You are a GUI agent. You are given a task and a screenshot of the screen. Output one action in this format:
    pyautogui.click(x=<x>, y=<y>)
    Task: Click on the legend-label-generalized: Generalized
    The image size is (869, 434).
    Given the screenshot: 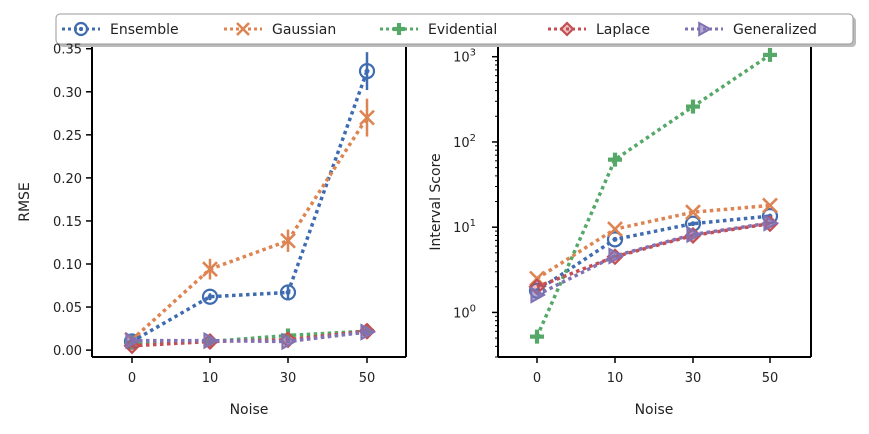 What is the action you would take?
    pyautogui.click(x=775, y=30)
    